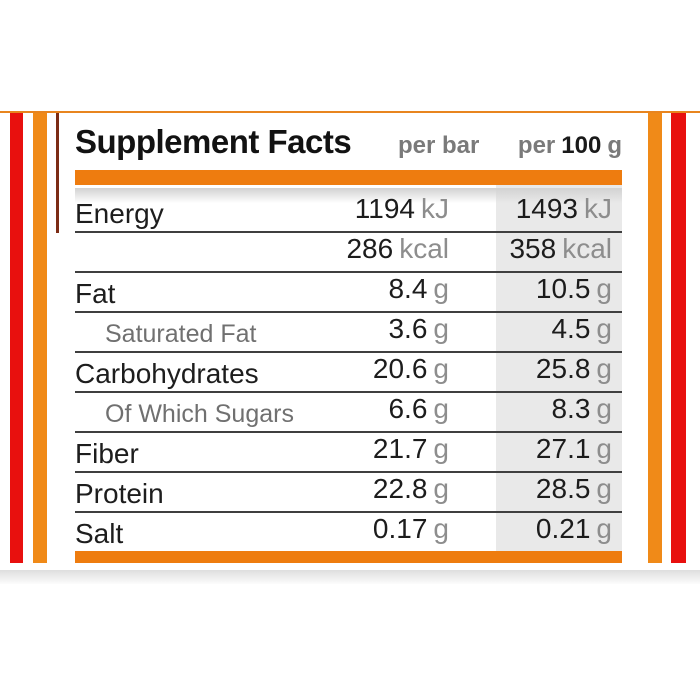 The height and width of the screenshot is (700, 700). I want to click on per-100g-cell: 1493 kJ, so click(563, 208).